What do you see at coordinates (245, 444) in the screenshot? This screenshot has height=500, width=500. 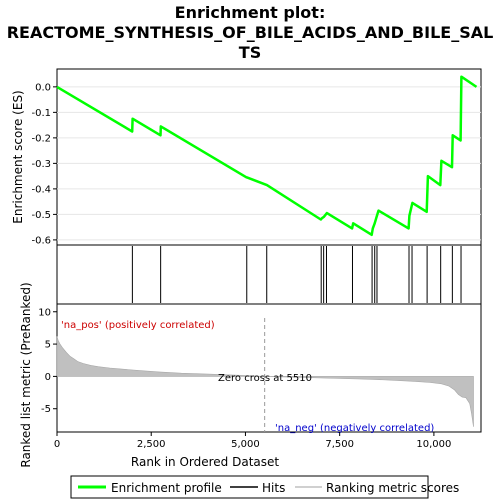 I see `x-tick-label: 5,000` at bounding box center [245, 444].